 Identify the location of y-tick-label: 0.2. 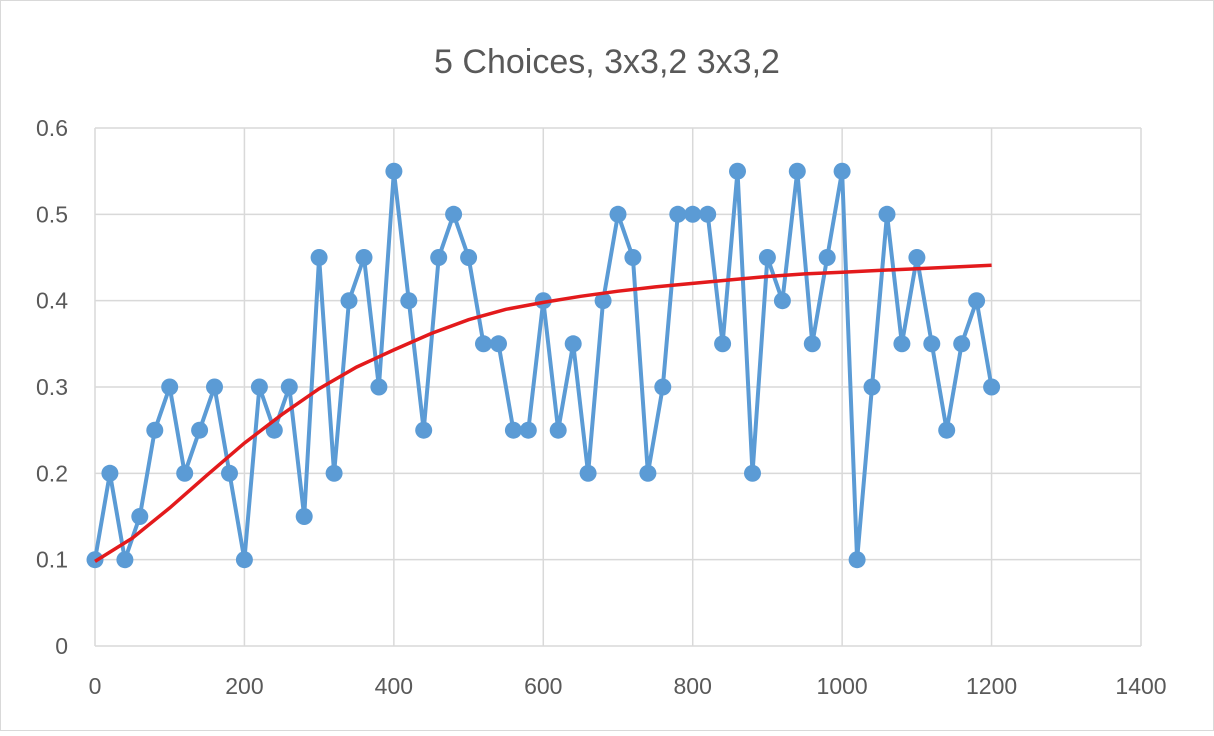
(52, 473).